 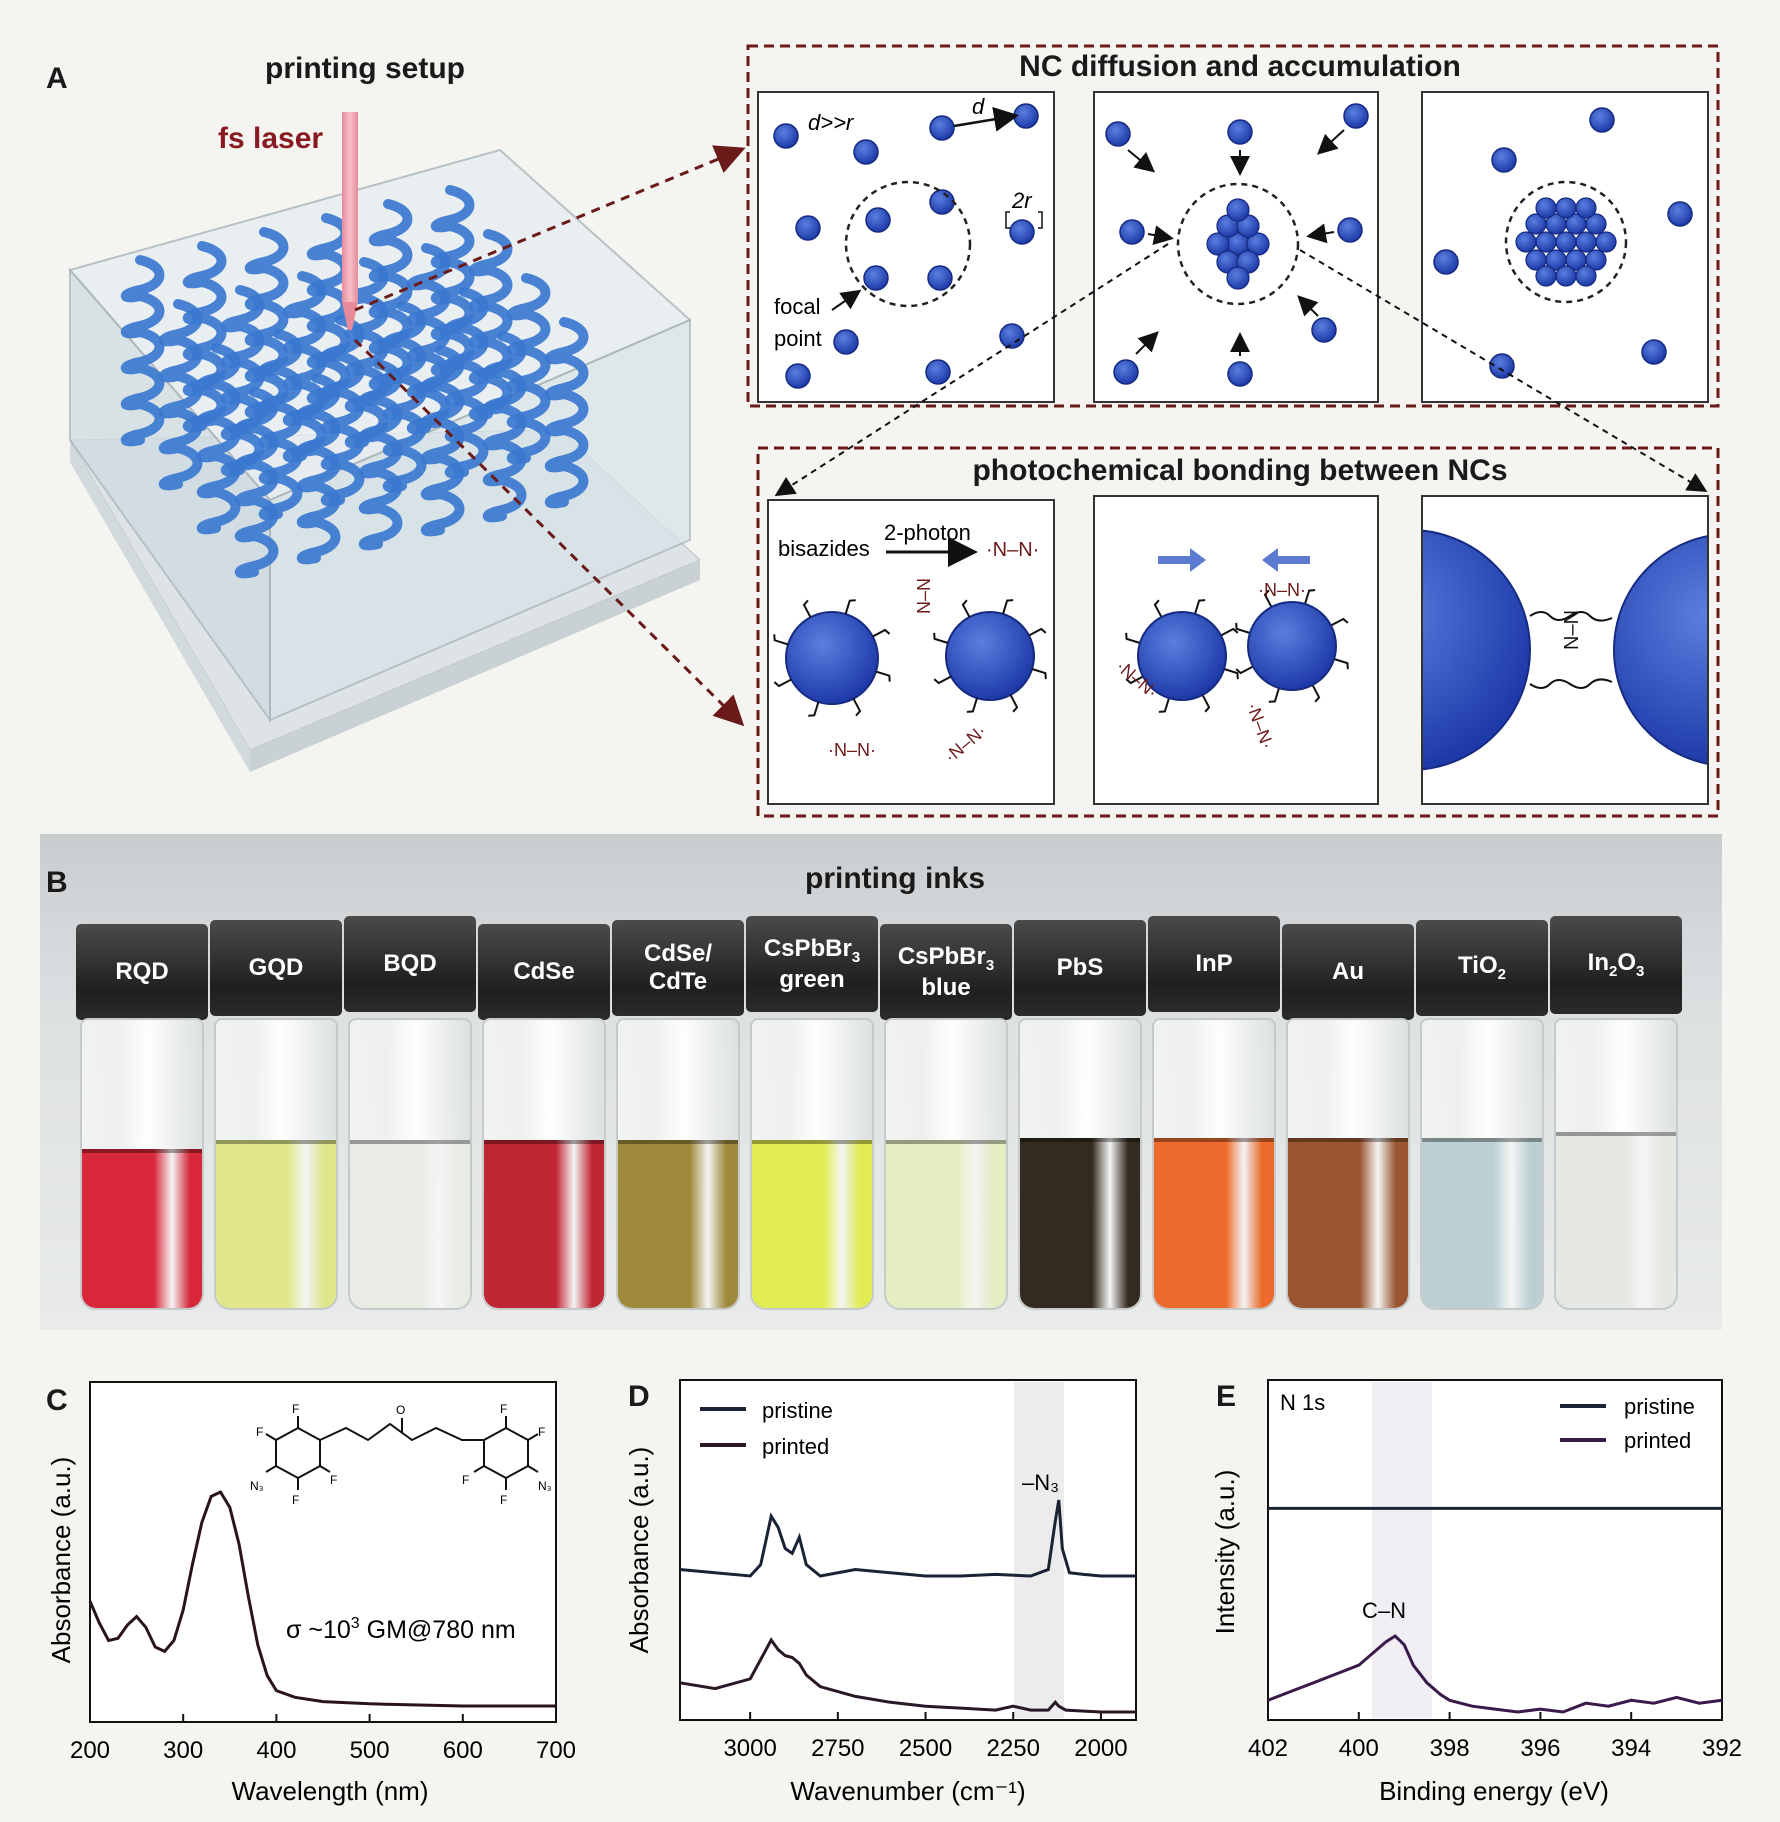 What do you see at coordinates (797, 306) in the screenshot?
I see `focal-label: focal` at bounding box center [797, 306].